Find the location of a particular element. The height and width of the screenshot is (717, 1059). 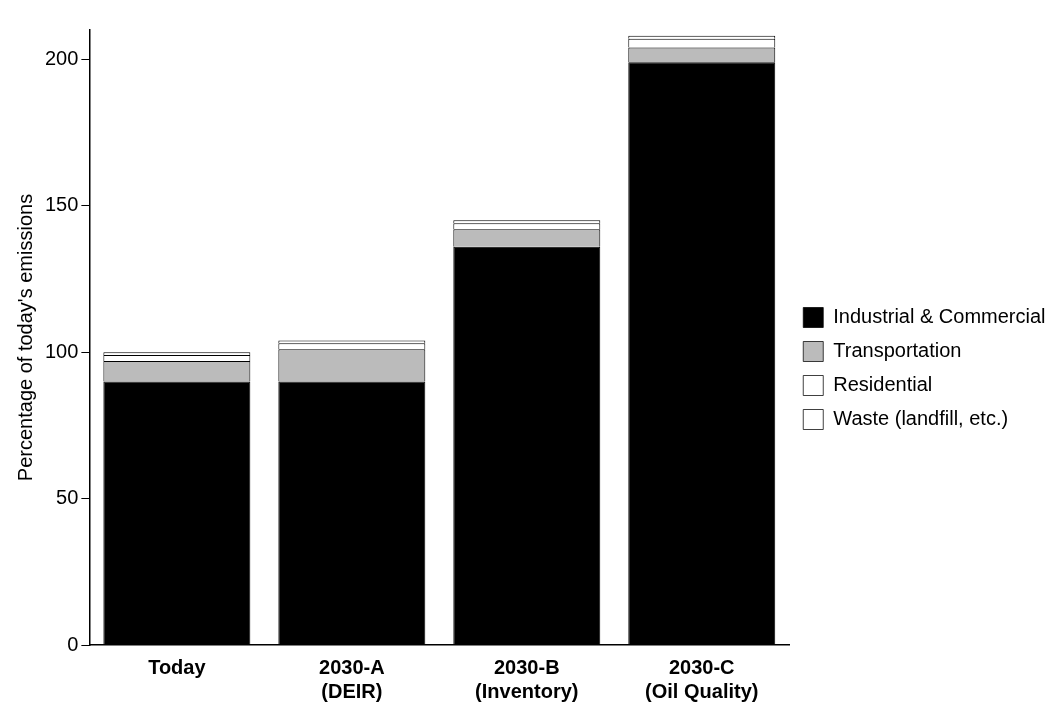

legend-label: Waste (landfill, etc.) is located at coordinates (921, 418).